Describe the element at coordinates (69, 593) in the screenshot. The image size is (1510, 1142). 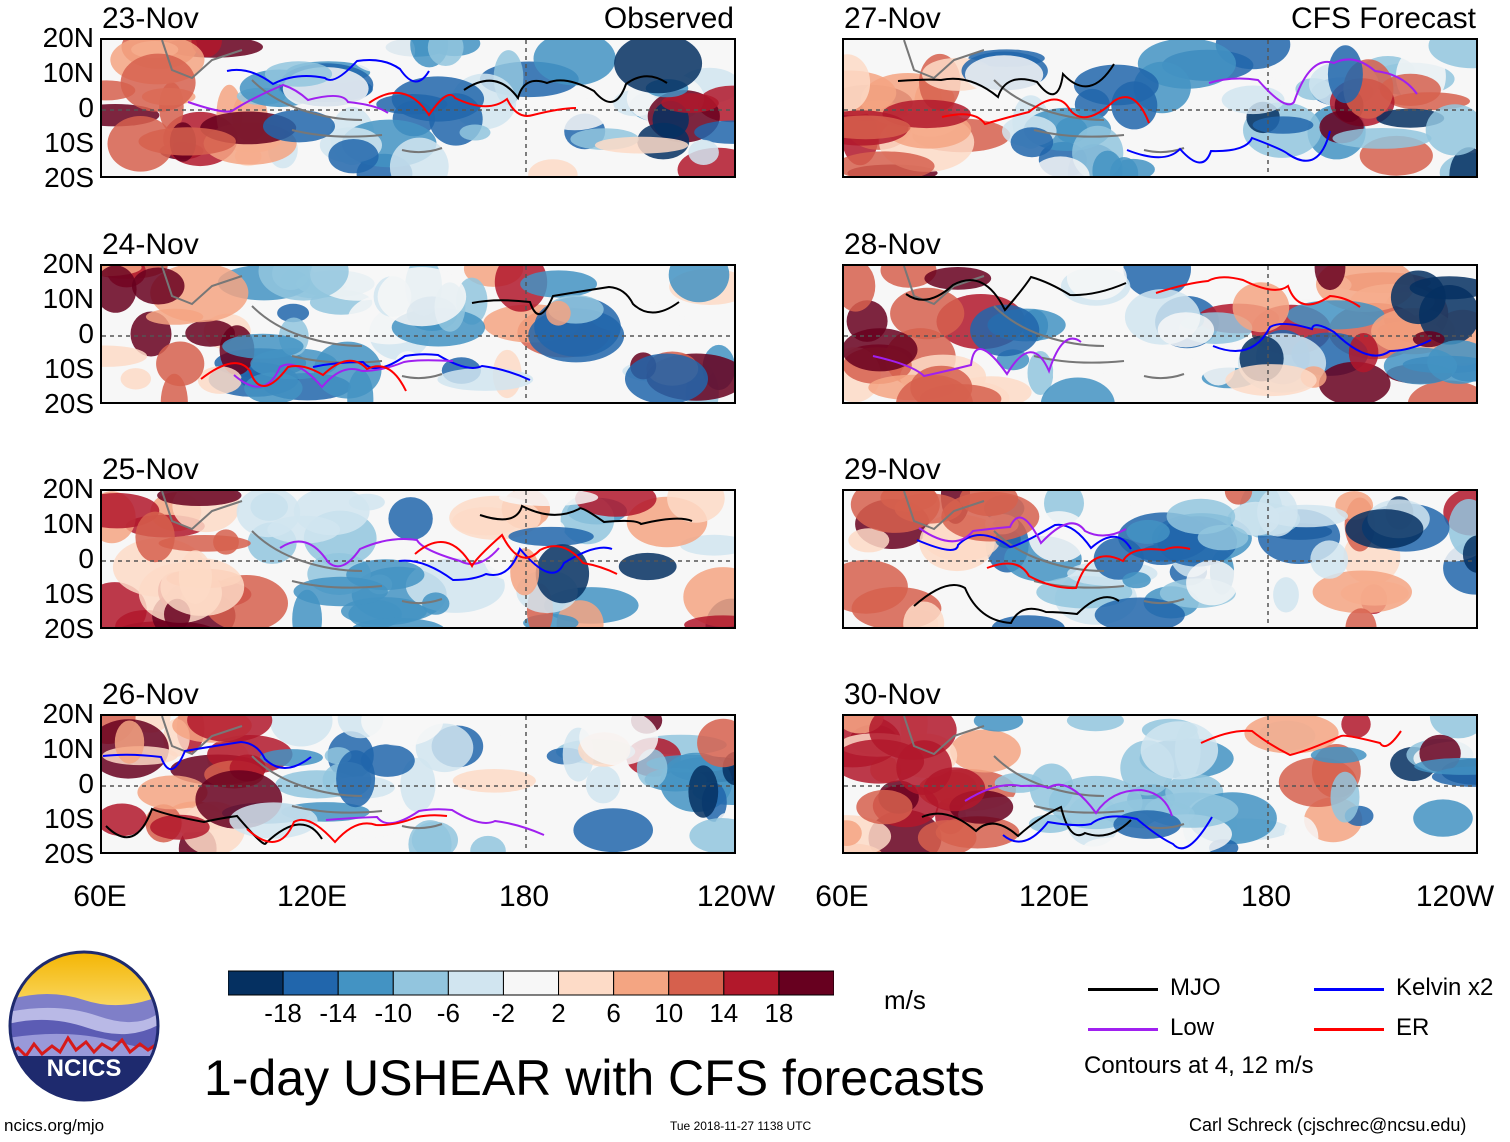
I see `y-tick-label: 10S` at that location.